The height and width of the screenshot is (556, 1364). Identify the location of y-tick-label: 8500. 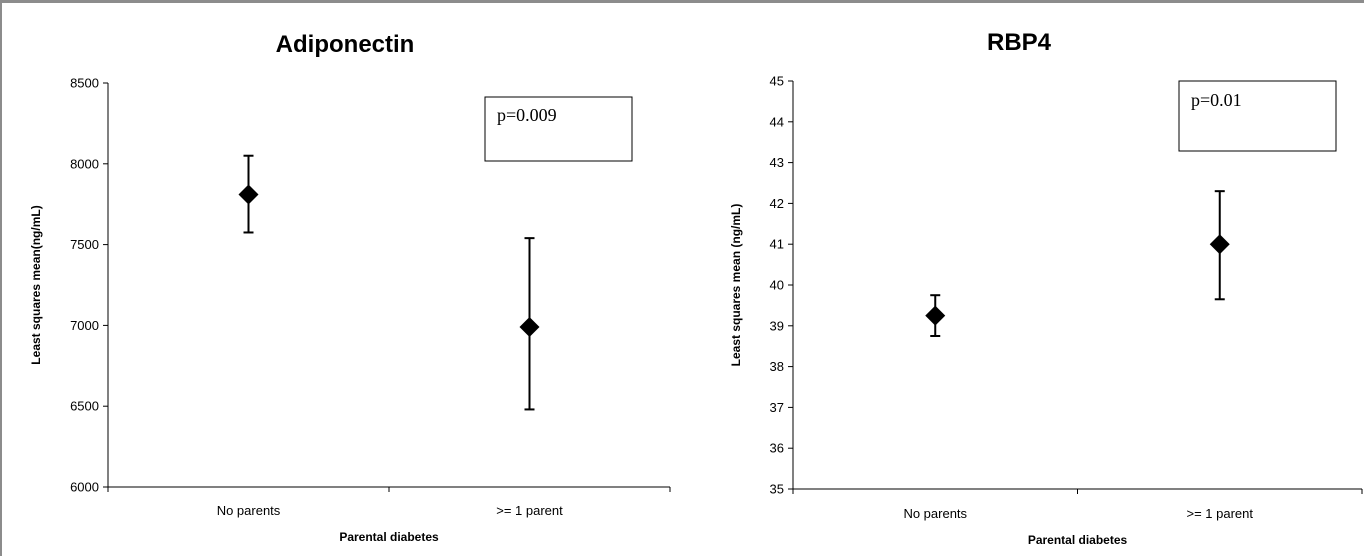
(84, 83).